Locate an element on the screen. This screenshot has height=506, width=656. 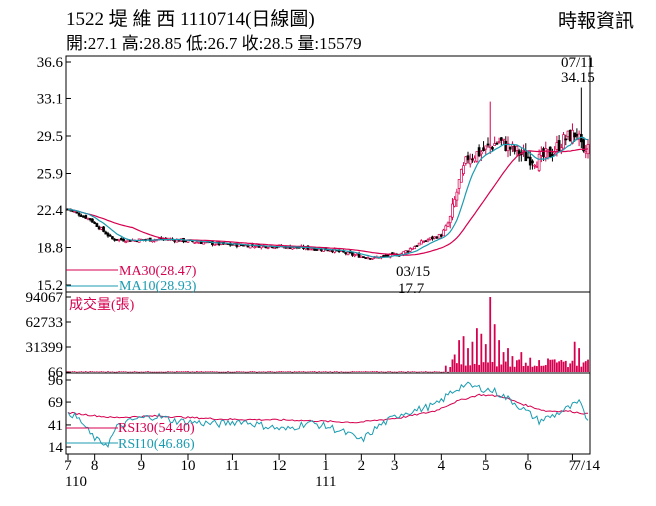
rsi-y-tick-label: 69 is located at coordinates (55, 403).